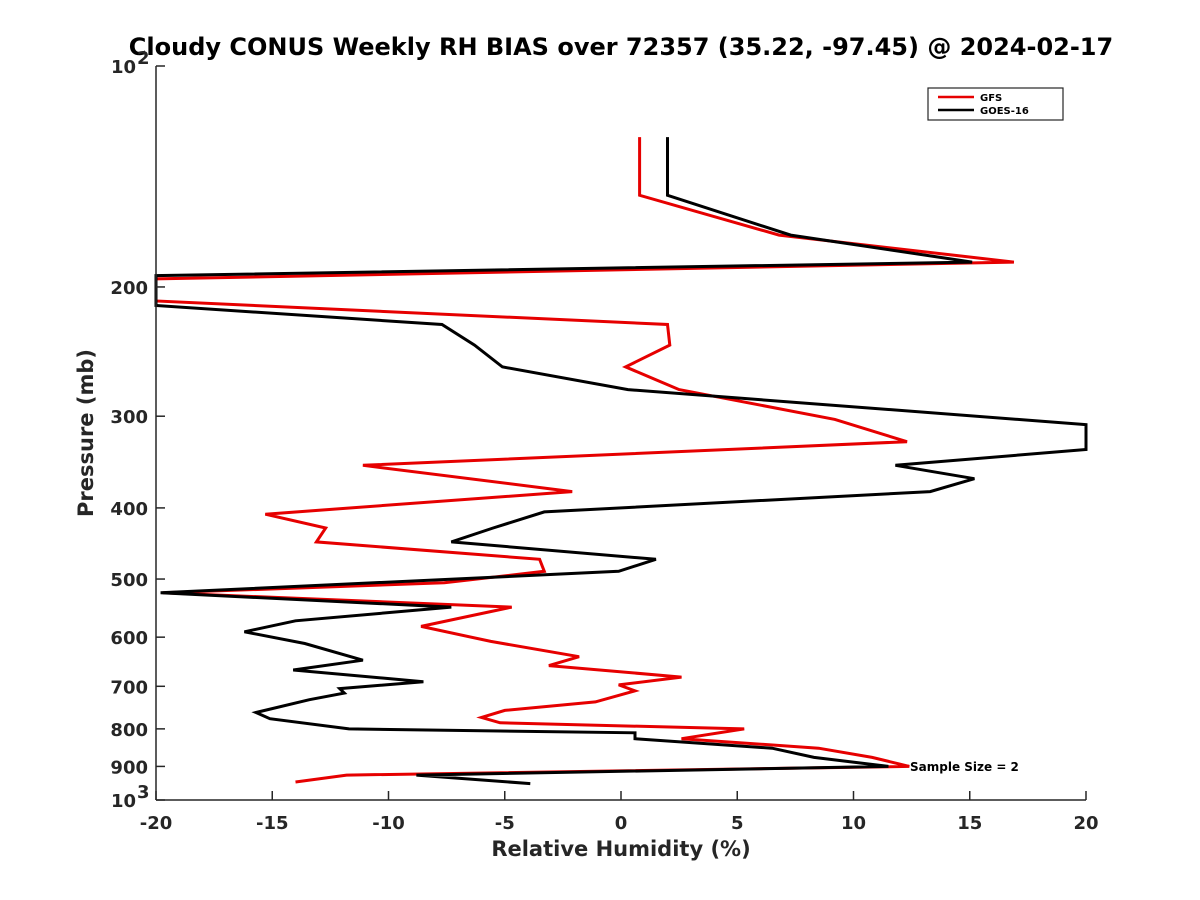 The width and height of the screenshot is (1200, 900). Describe the element at coordinates (129, 638) in the screenshot. I see `y-tick-label: 600` at that location.